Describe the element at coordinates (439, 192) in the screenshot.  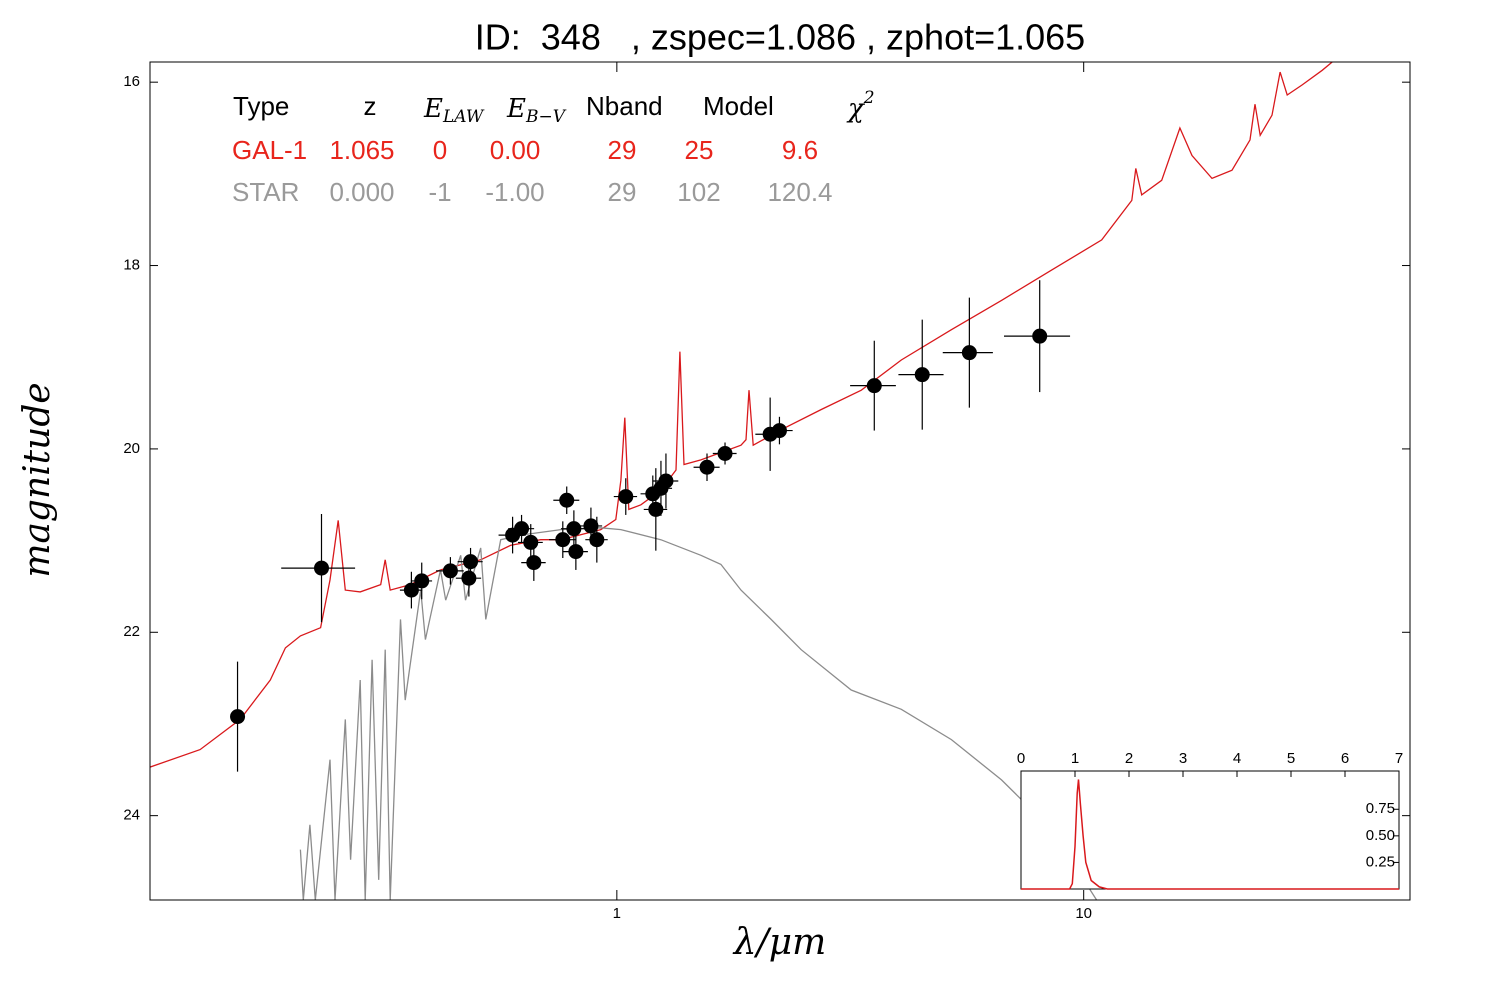
I see `table-cell: -1` at that location.